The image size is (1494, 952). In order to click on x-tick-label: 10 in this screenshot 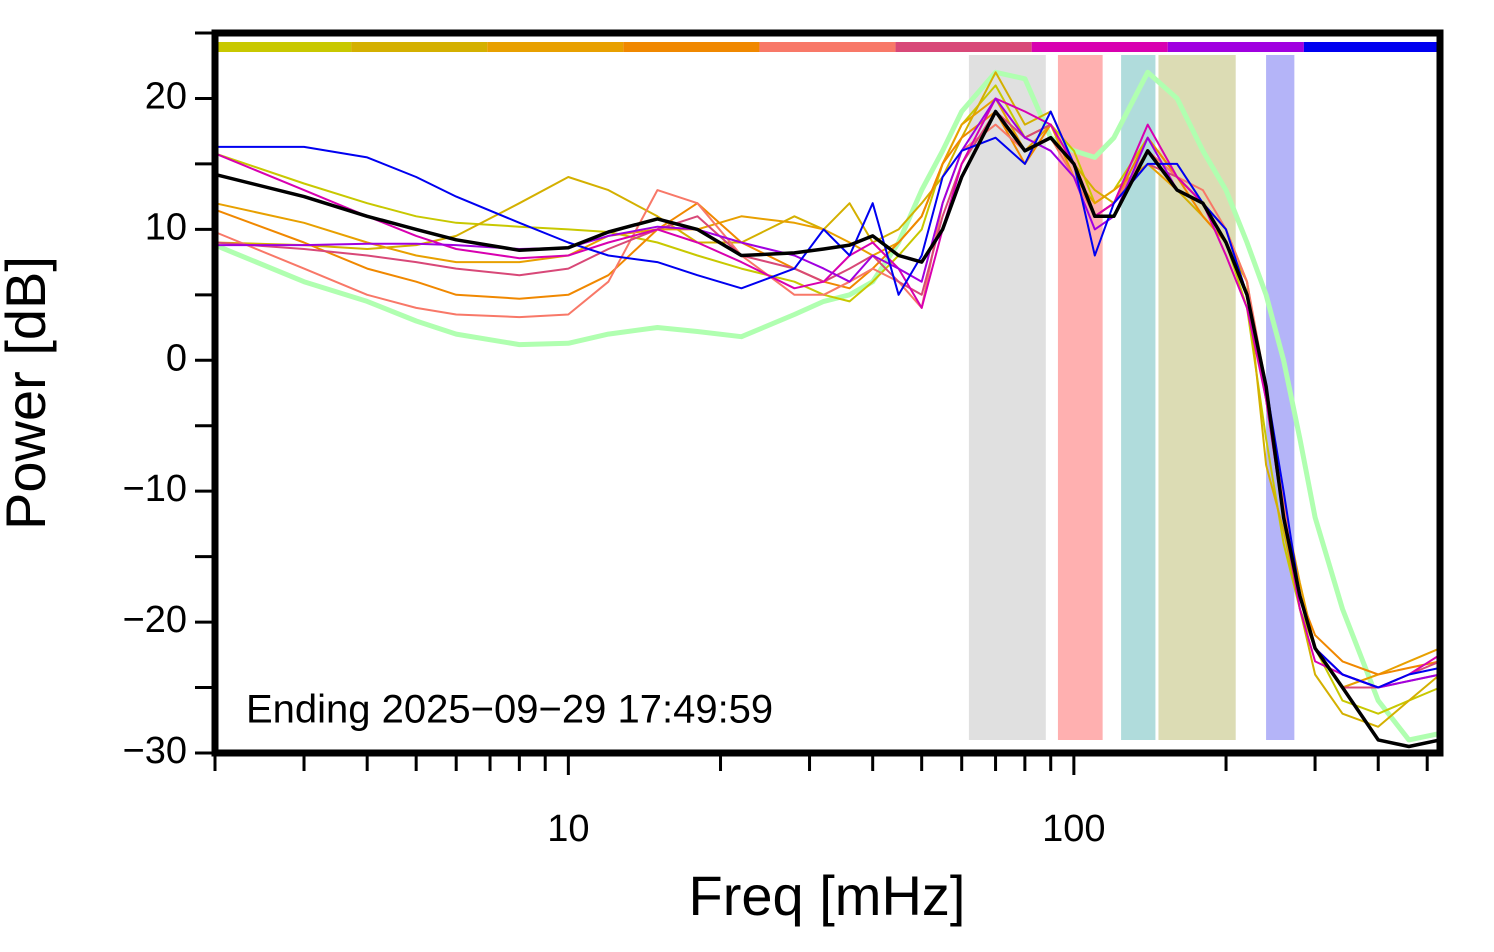, I will do `click(568, 829)`.